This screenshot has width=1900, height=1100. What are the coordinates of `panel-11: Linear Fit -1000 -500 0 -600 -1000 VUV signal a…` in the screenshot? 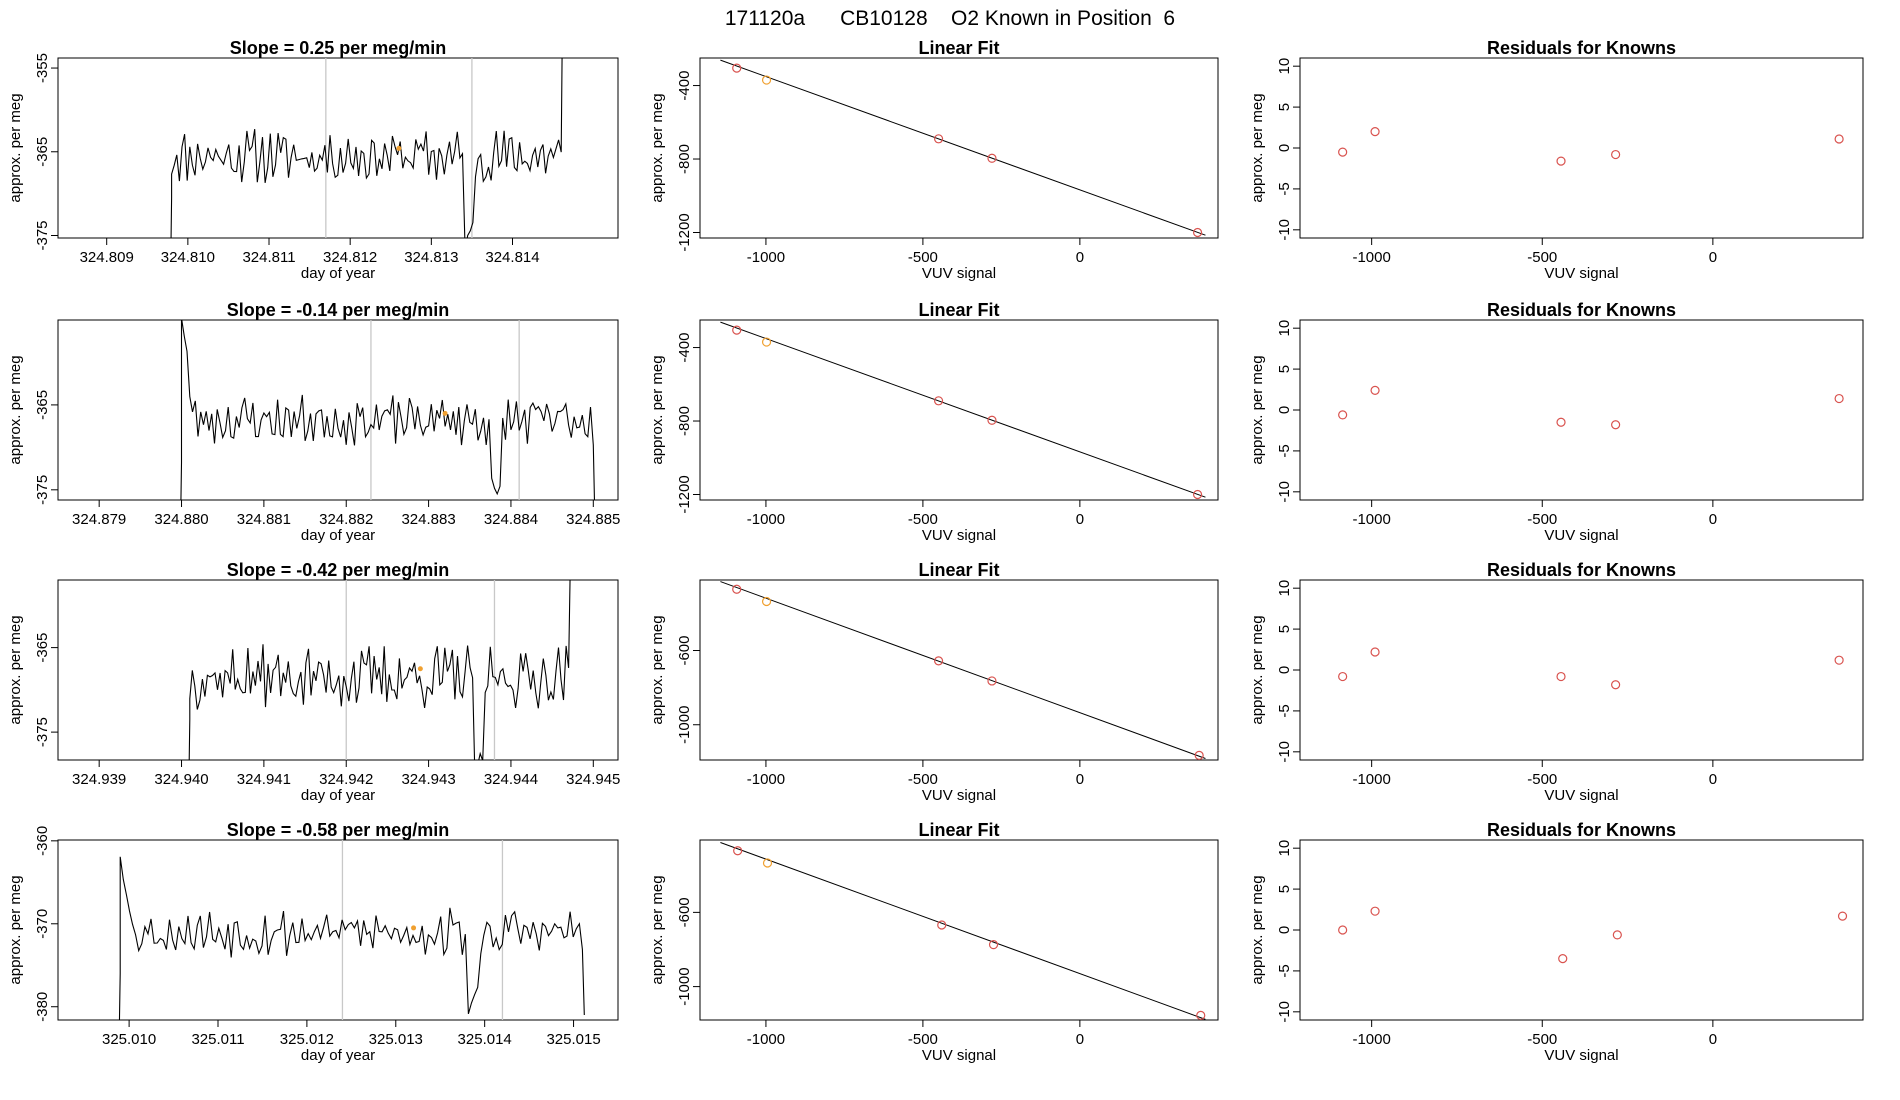 It's located at (934, 942).